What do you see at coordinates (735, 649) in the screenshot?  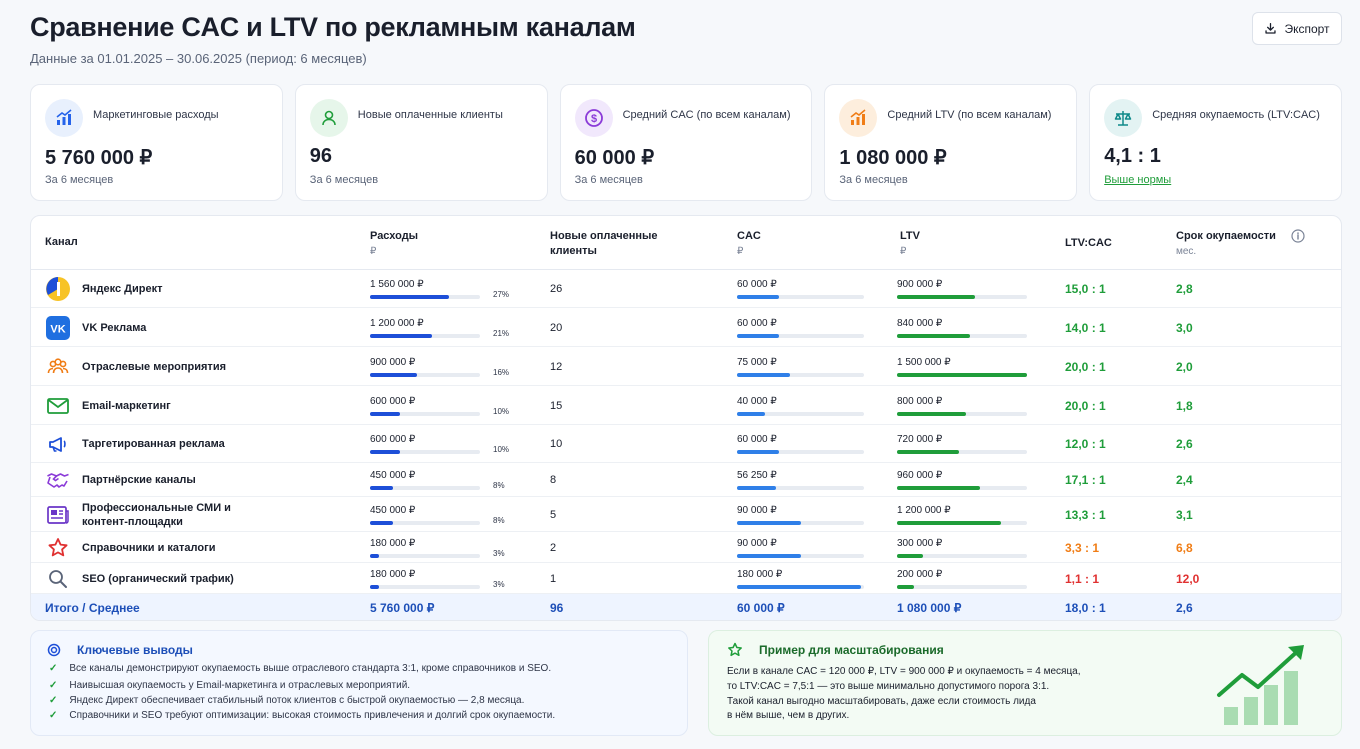 I see `star-outline-icon` at bounding box center [735, 649].